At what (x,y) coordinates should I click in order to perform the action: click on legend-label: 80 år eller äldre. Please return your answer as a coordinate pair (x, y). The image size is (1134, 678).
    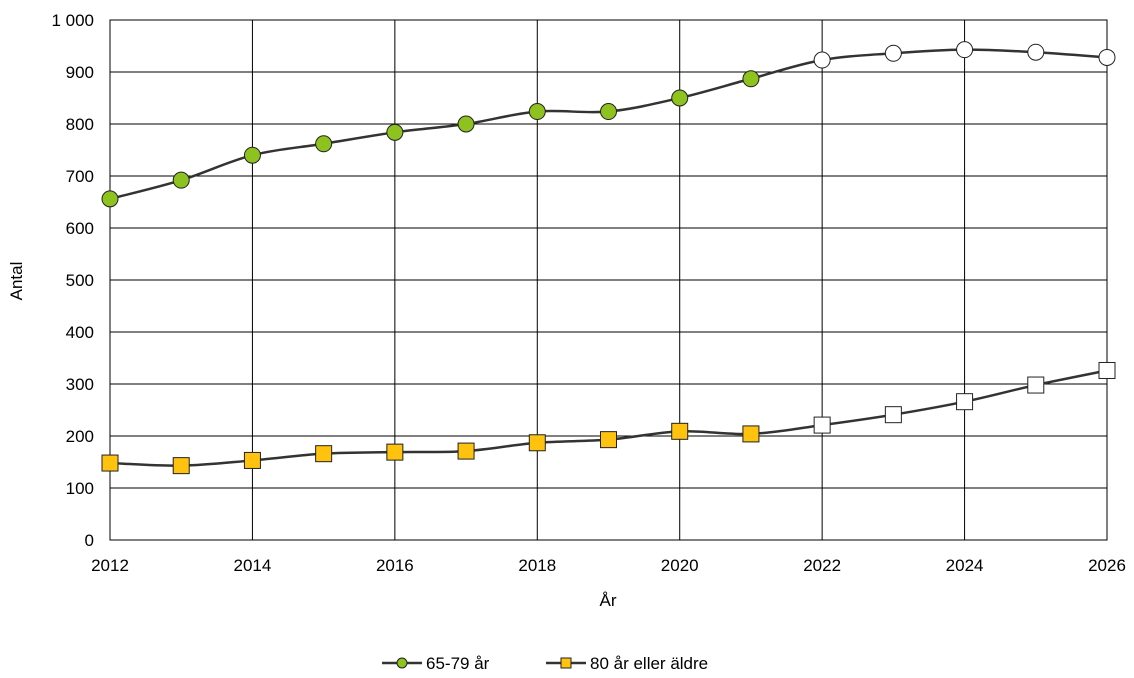
    Looking at the image, I should click on (649, 663).